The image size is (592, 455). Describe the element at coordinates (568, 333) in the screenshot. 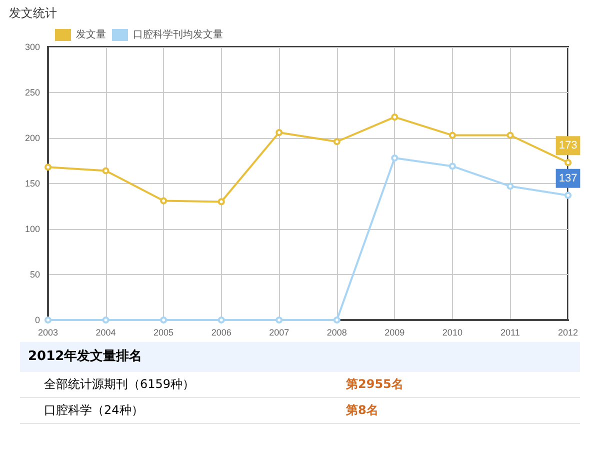

I see `x-tick-label: 2012` at that location.